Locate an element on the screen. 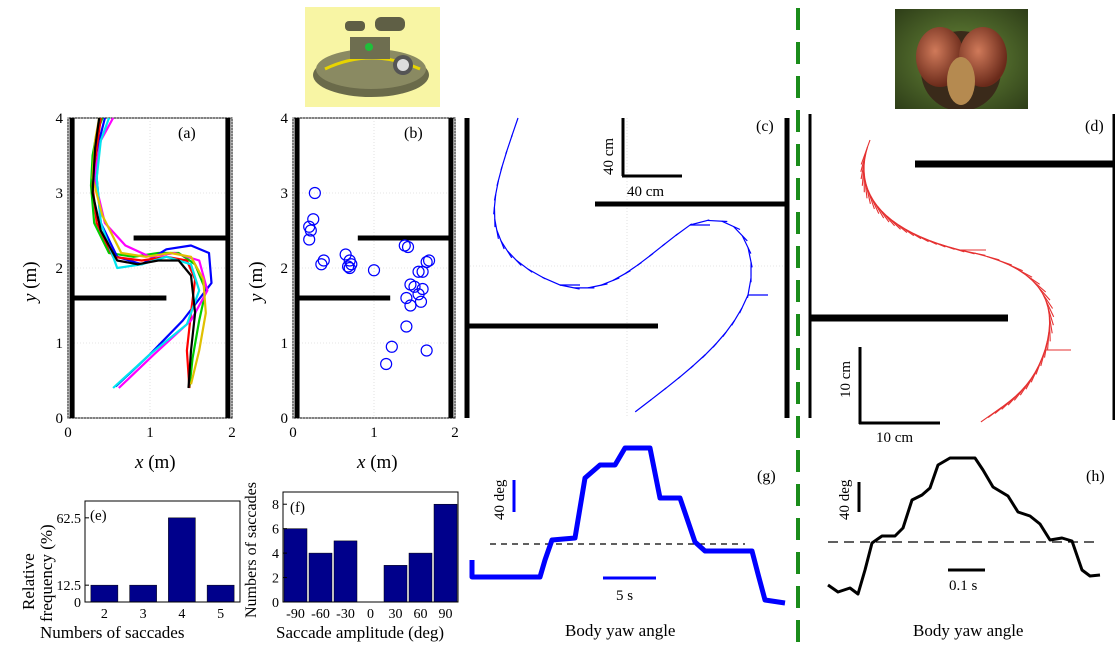  e-x-tick-label: 3 is located at coordinates (143, 614).